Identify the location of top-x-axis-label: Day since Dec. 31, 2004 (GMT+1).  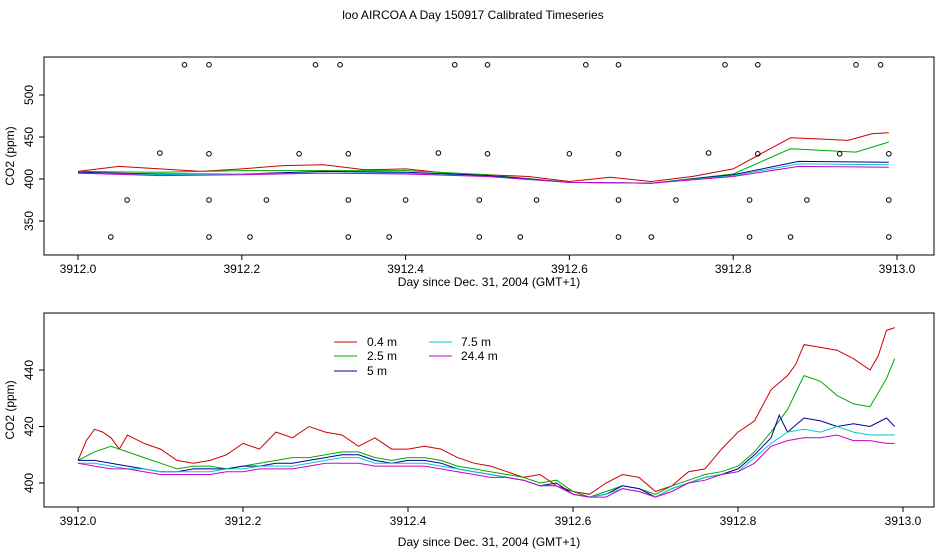
(489, 282).